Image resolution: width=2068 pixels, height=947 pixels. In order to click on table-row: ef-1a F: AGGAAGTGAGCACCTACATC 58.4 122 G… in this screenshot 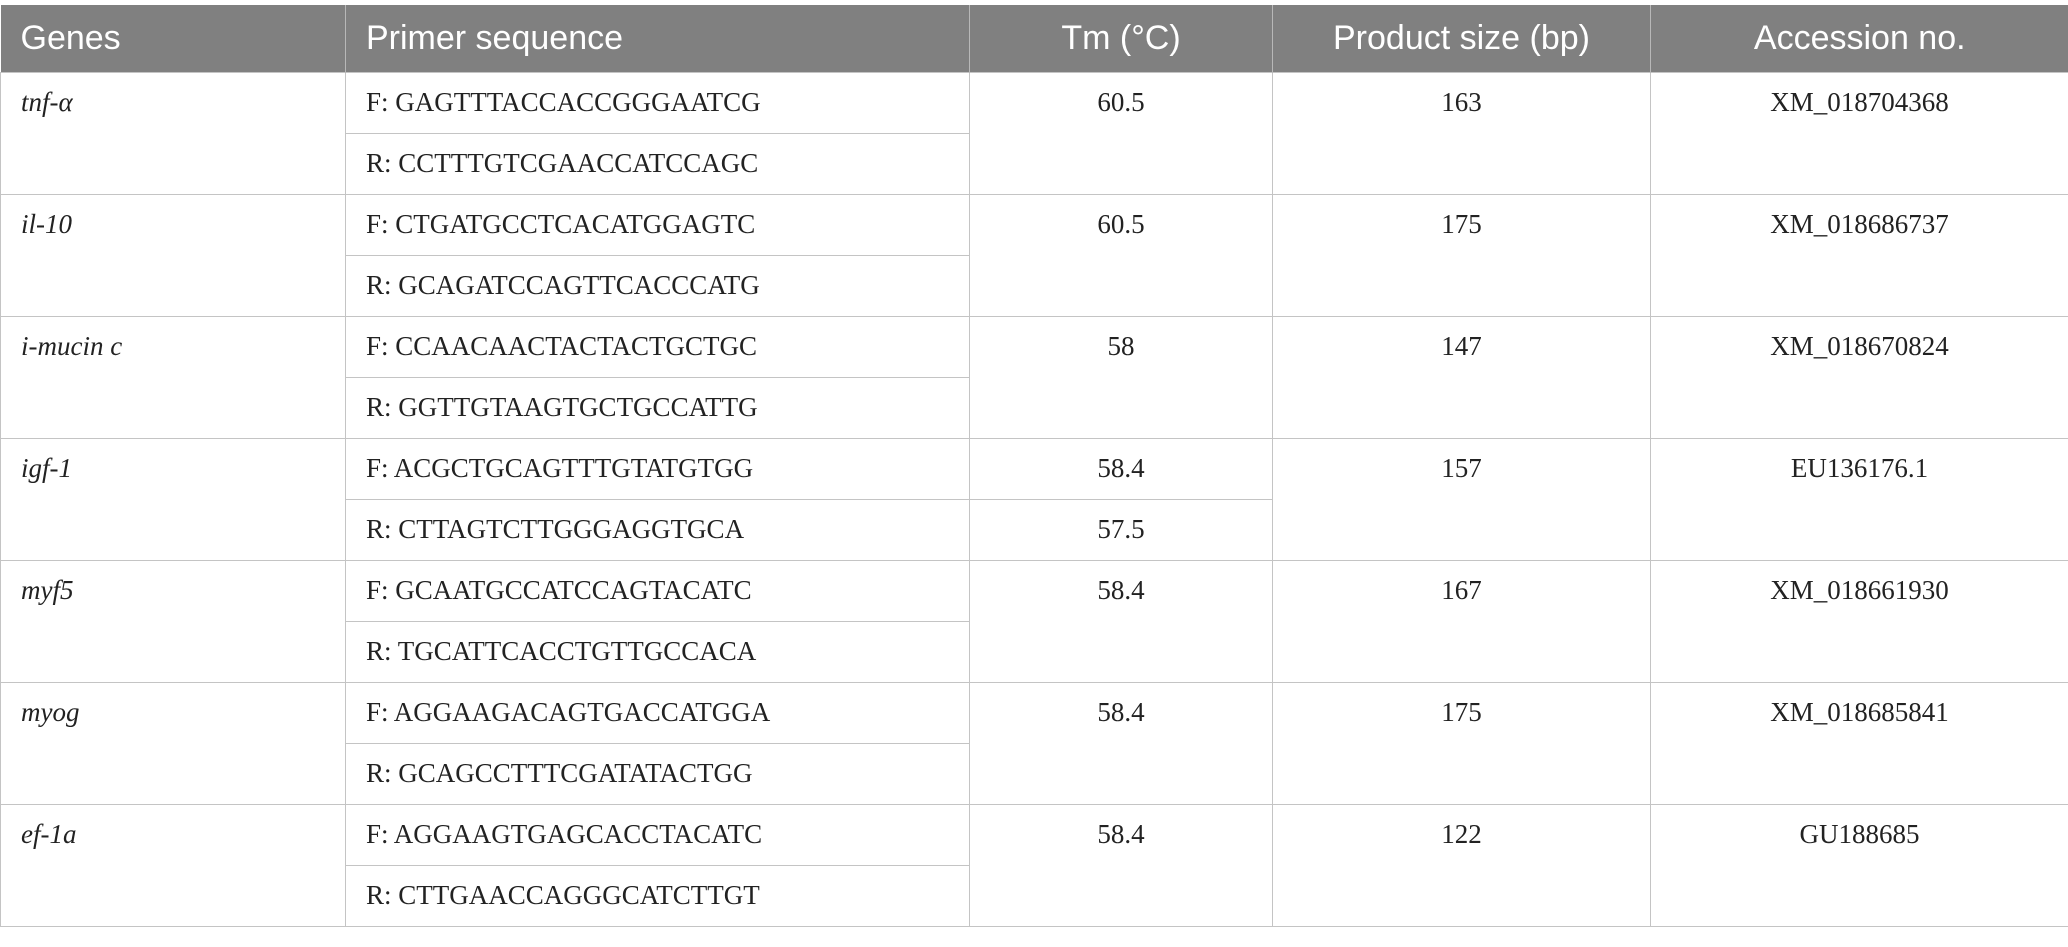, I will do `click(1034, 865)`.